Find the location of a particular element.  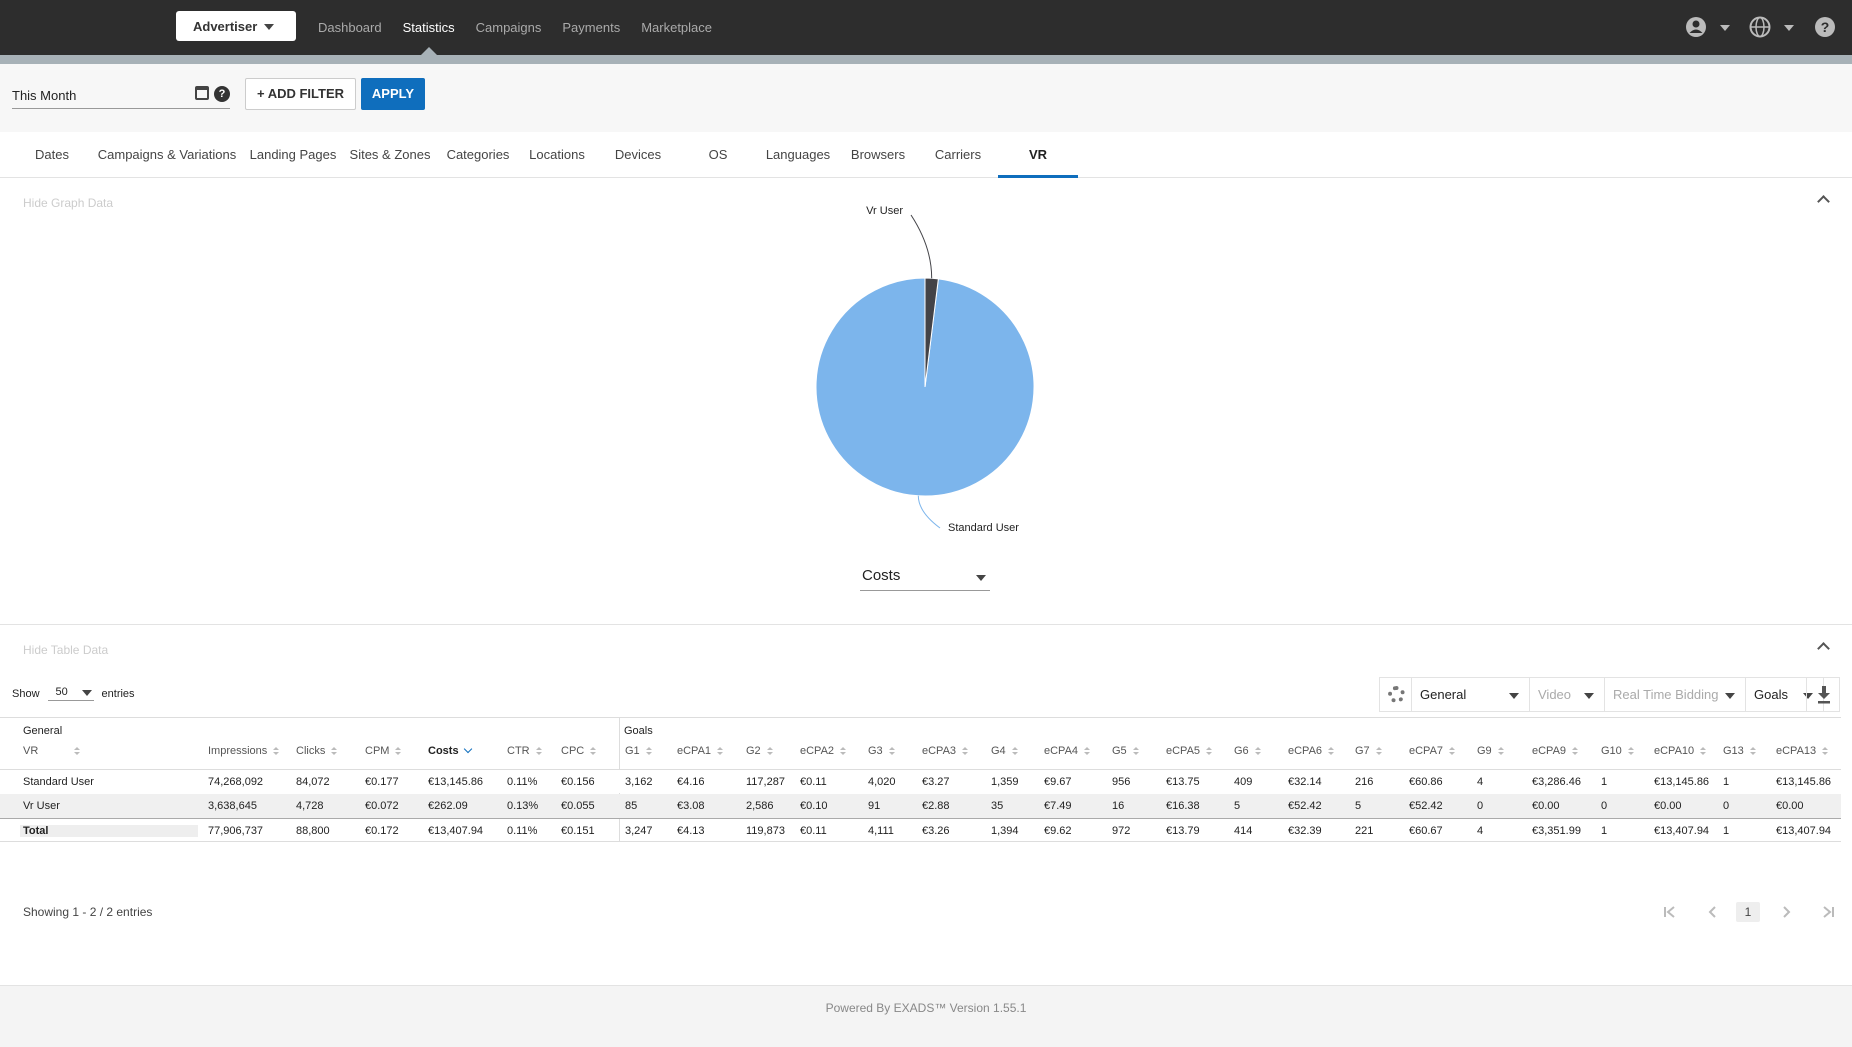

column-header-ecpa9: eCPA9 is located at coordinates (1555, 751).